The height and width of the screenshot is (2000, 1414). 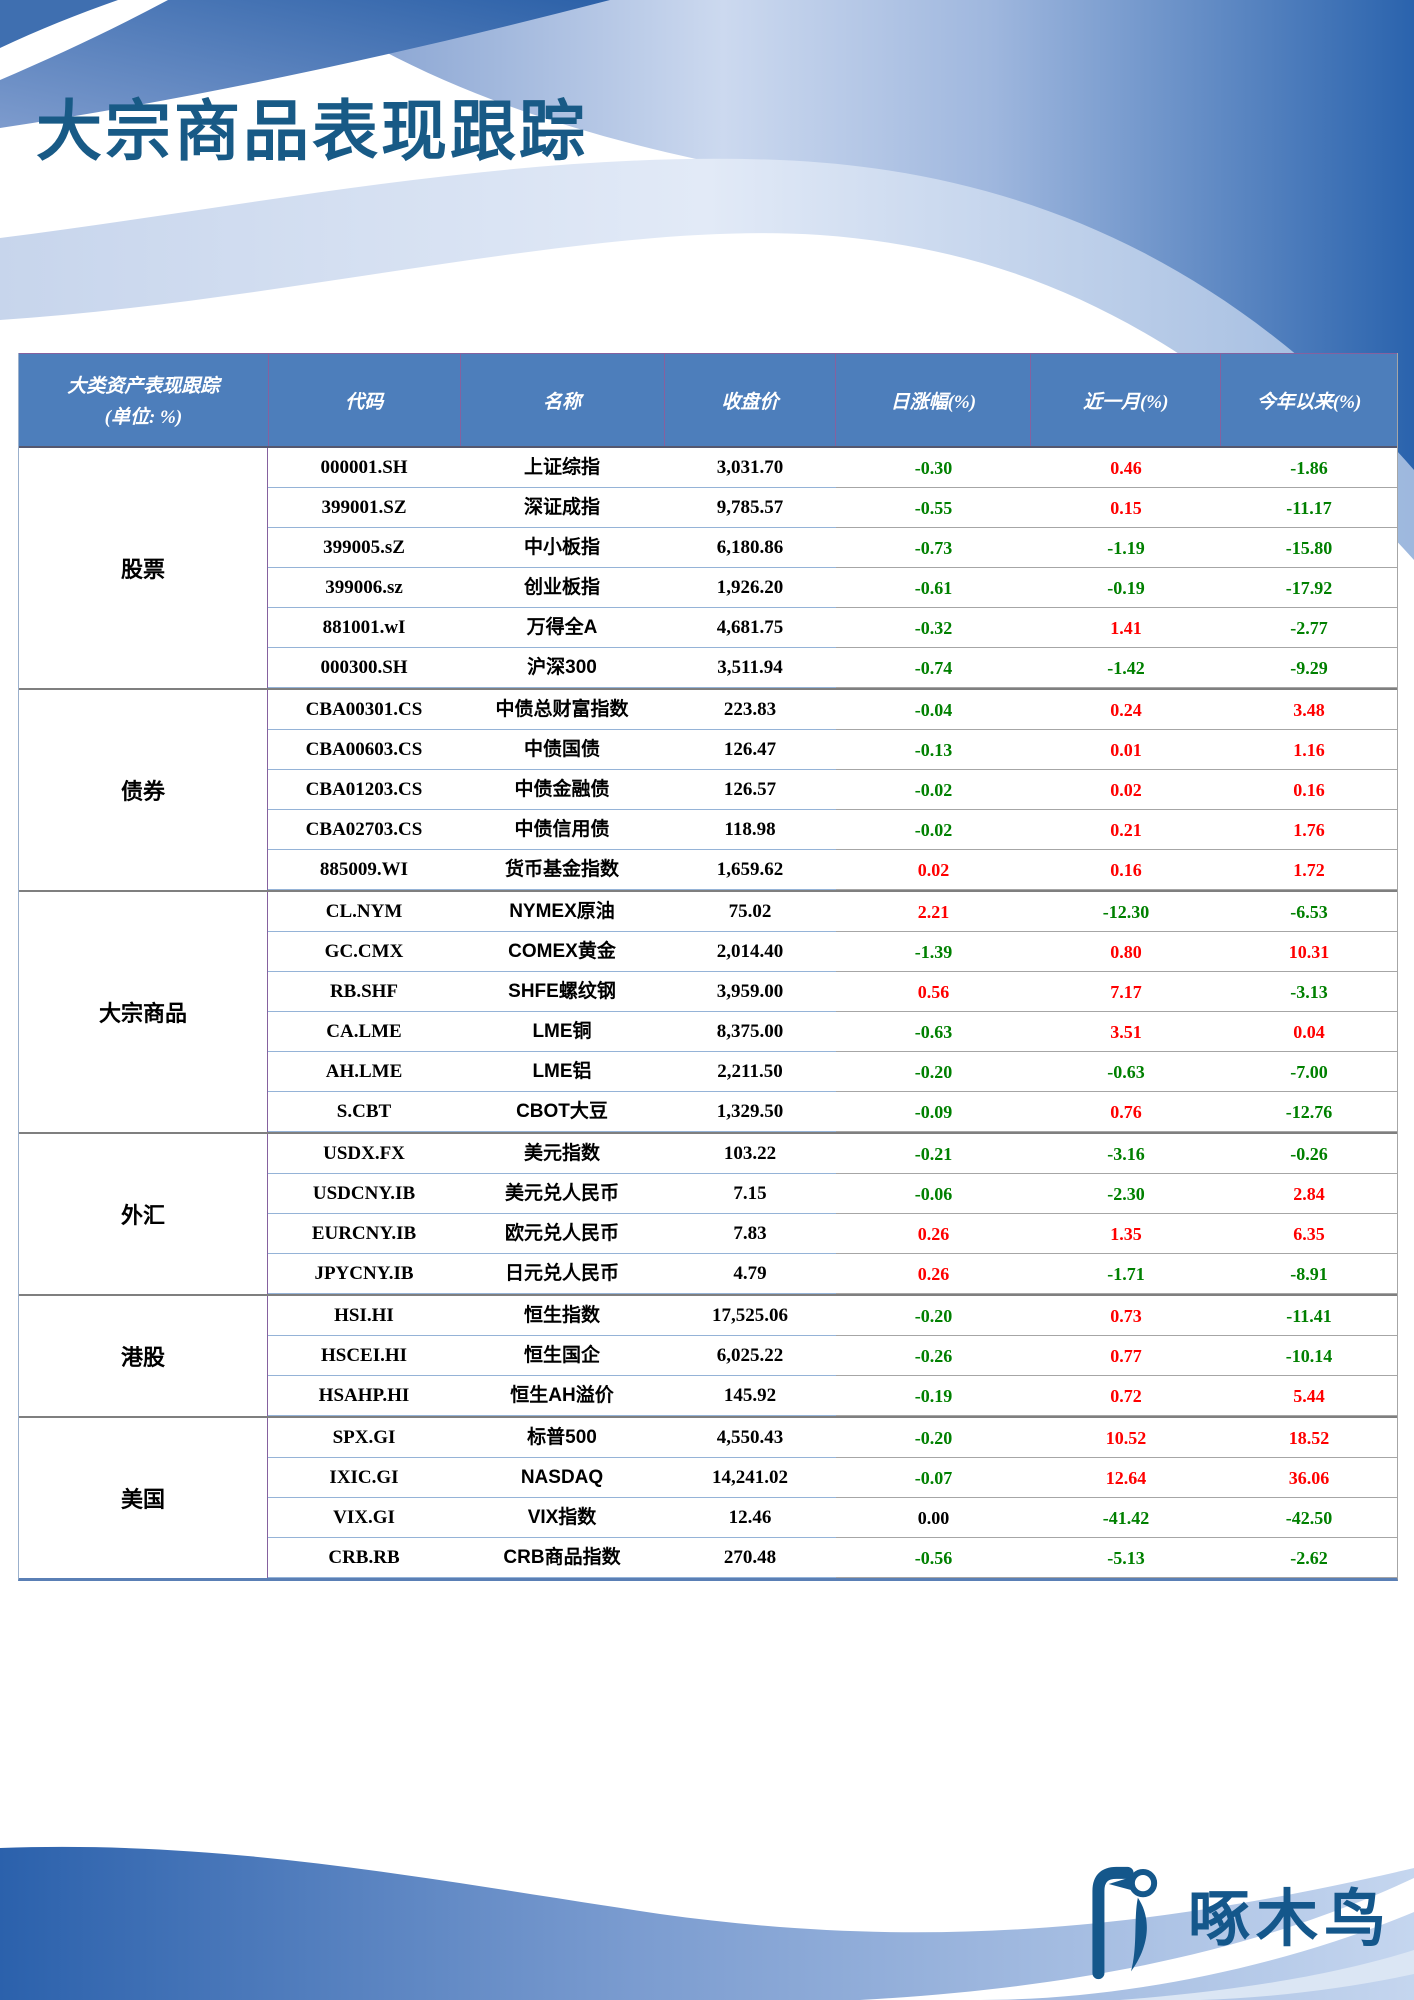 What do you see at coordinates (933, 548) in the screenshot?
I see `day-change-cell: -0.73` at bounding box center [933, 548].